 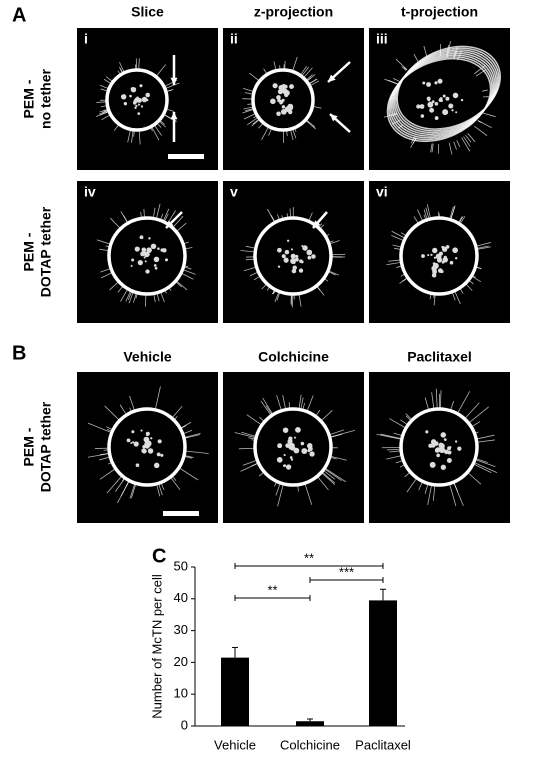 I want to click on arrow-head, so click(x=332, y=78).